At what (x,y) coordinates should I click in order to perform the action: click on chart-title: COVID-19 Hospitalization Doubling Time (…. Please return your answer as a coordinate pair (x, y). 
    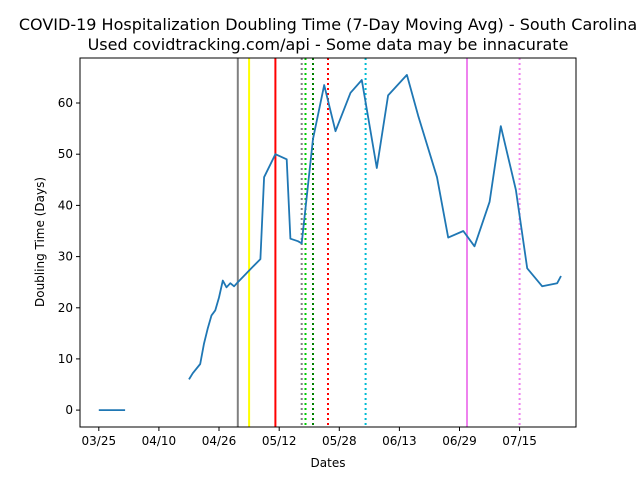
    Looking at the image, I should click on (328, 24).